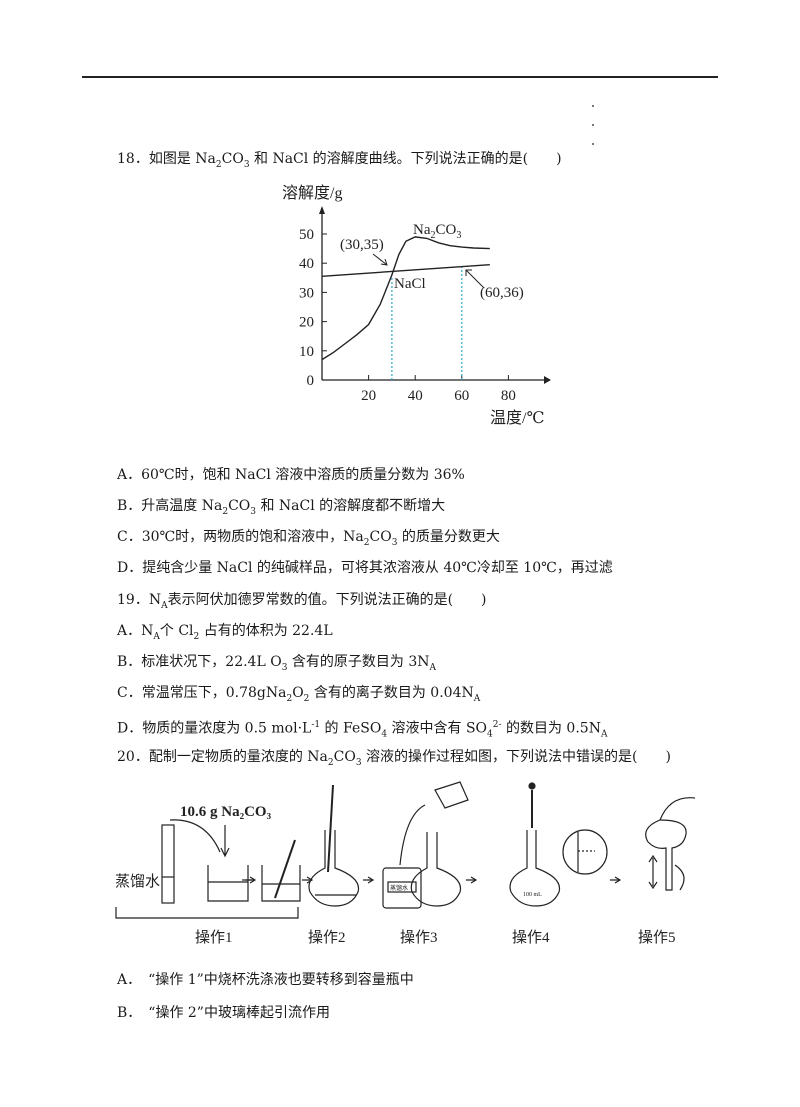  What do you see at coordinates (653, 872) in the screenshot?
I see `shake-arrow` at bounding box center [653, 872].